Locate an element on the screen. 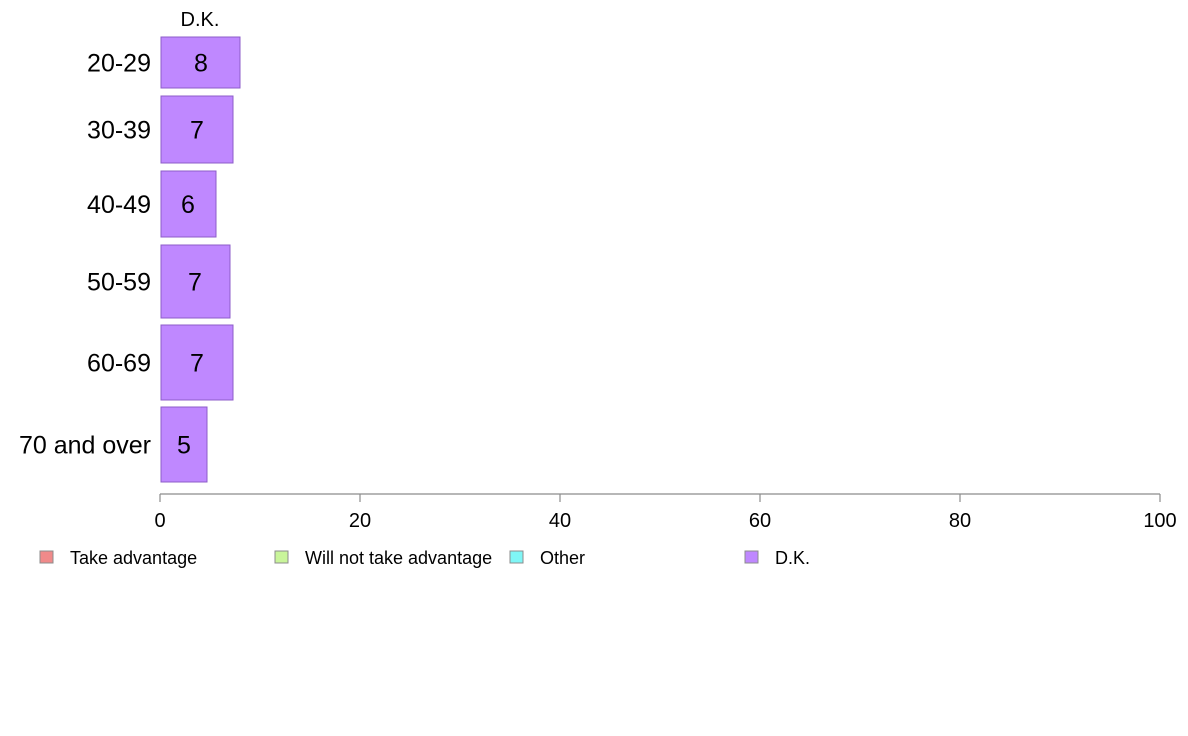 This screenshot has width=1188, height=736. x-tick-label: 60 is located at coordinates (760, 521).